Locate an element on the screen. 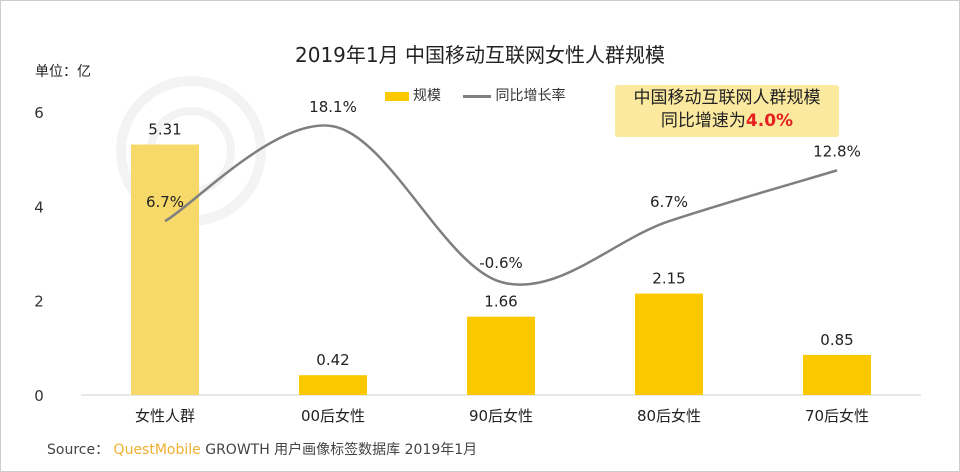  bar-data-label: 1.66 is located at coordinates (500, 302).